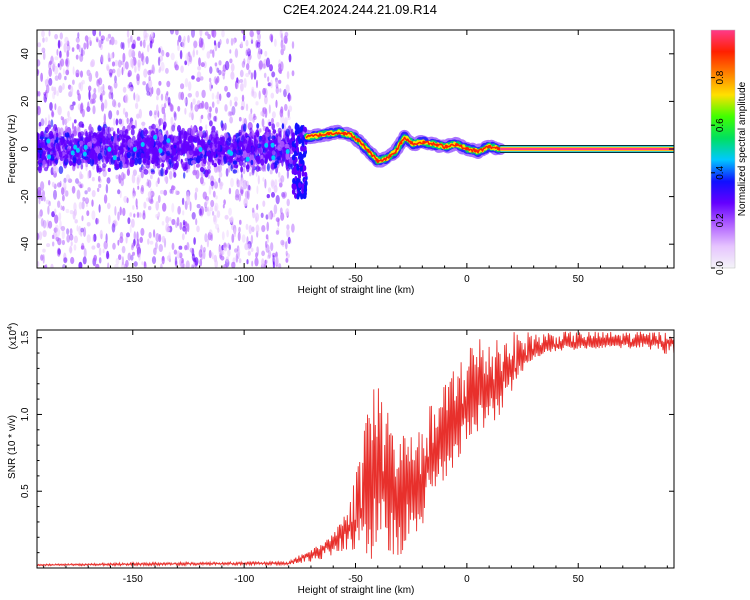 This screenshot has height=600, width=750. Describe the element at coordinates (12, 149) in the screenshot. I see `heatmap-y-label: Frequency (Hz)` at that location.